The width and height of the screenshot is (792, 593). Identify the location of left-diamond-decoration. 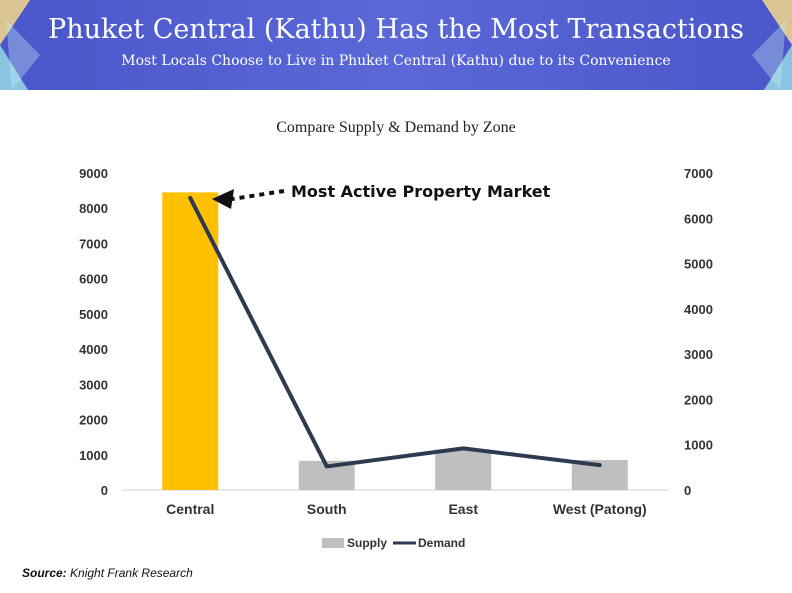
(20, 45).